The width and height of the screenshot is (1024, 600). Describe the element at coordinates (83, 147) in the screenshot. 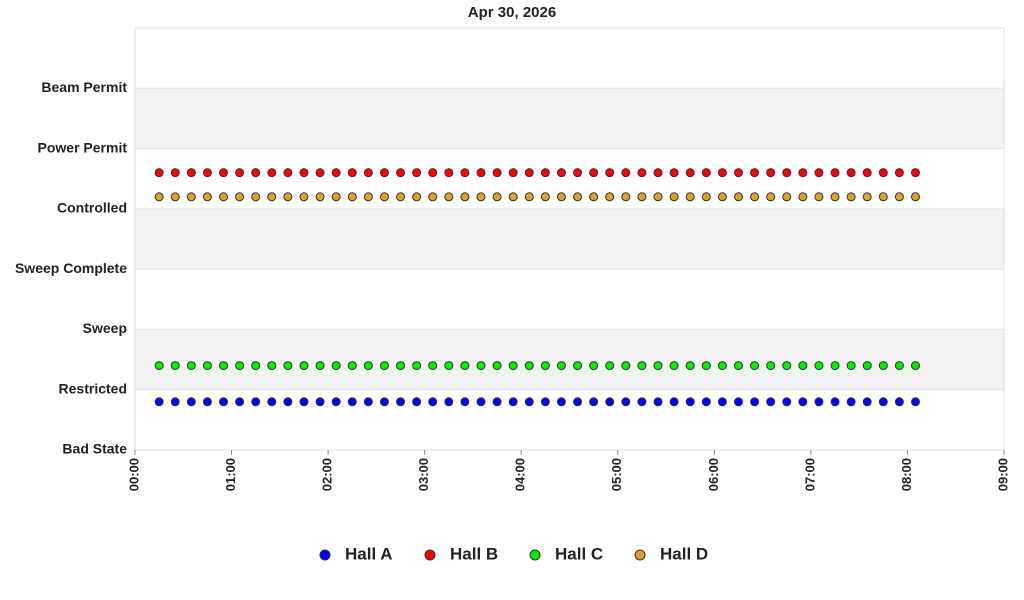

I see `y-tick-label: Power Permit` at that location.